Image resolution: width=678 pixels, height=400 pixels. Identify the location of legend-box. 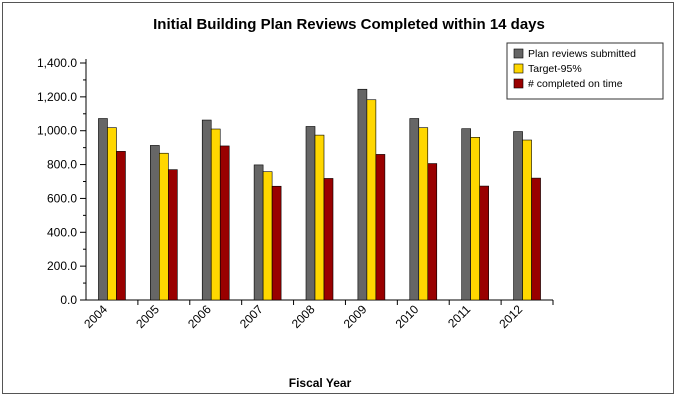
(585, 71).